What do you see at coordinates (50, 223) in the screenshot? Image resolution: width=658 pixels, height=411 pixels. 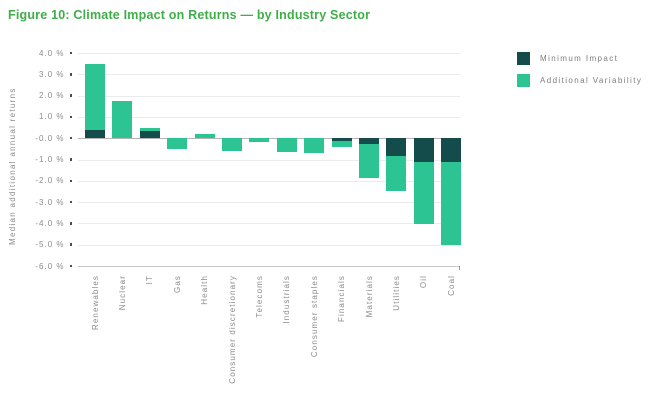 I see `y-tick-label: -4.0 %` at bounding box center [50, 223].